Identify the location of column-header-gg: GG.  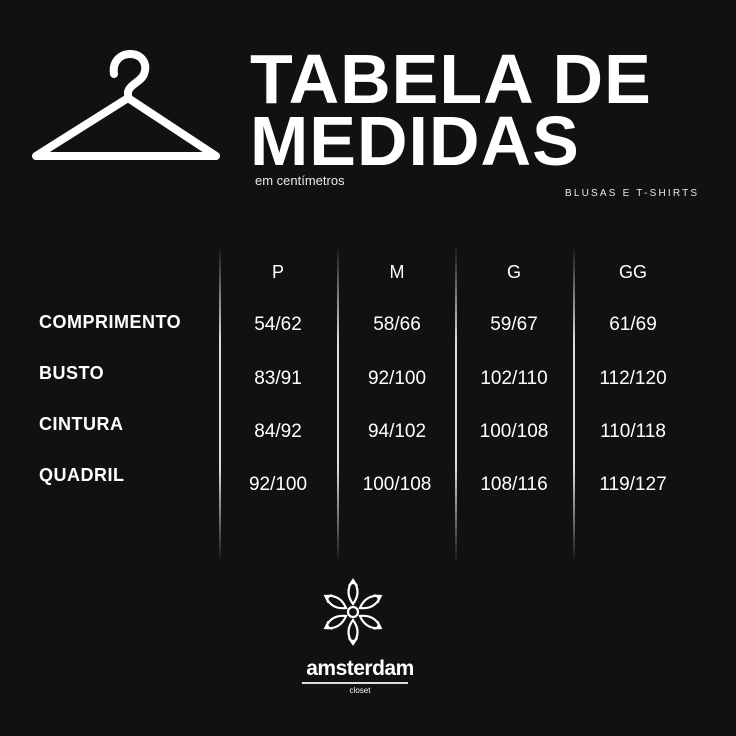
(632, 272).